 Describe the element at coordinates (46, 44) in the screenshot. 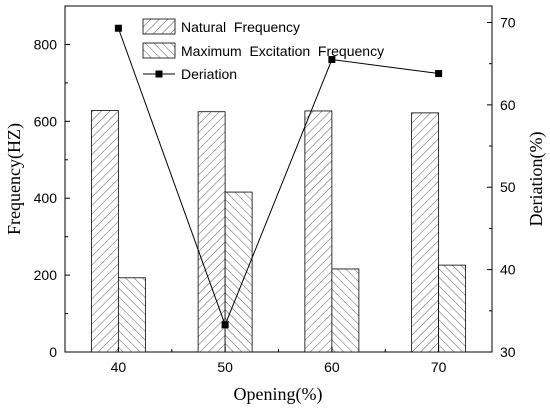

I see `y-tick-label-800: 800` at that location.